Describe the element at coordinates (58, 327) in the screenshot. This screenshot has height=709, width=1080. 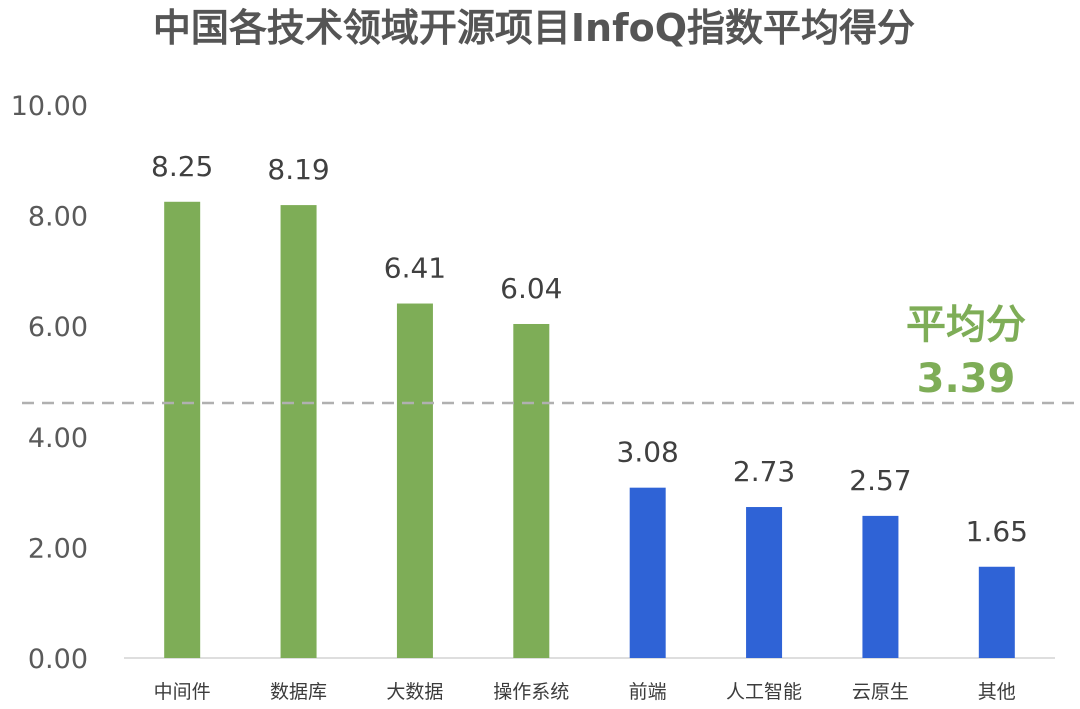
I see `y-tick-label: 6.00` at that location.